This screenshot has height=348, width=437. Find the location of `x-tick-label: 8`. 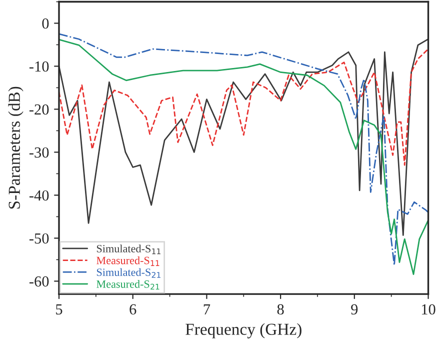

x-tick-label: 8 is located at coordinates (280, 309).